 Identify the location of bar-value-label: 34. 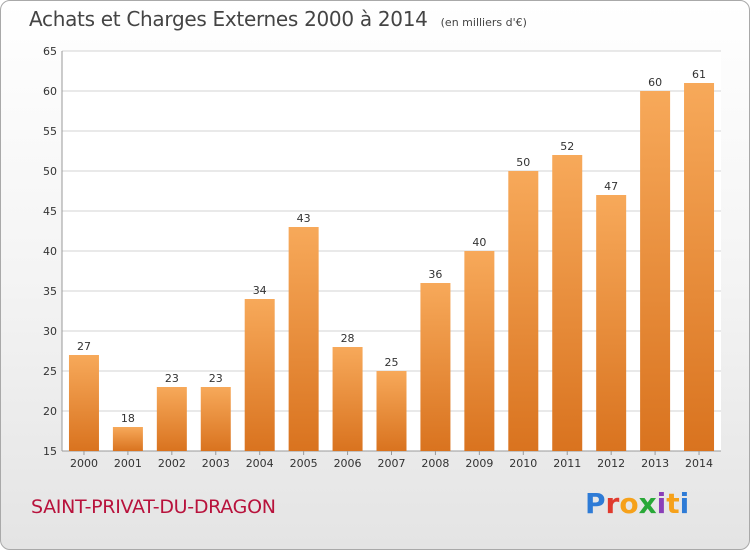
(260, 290).